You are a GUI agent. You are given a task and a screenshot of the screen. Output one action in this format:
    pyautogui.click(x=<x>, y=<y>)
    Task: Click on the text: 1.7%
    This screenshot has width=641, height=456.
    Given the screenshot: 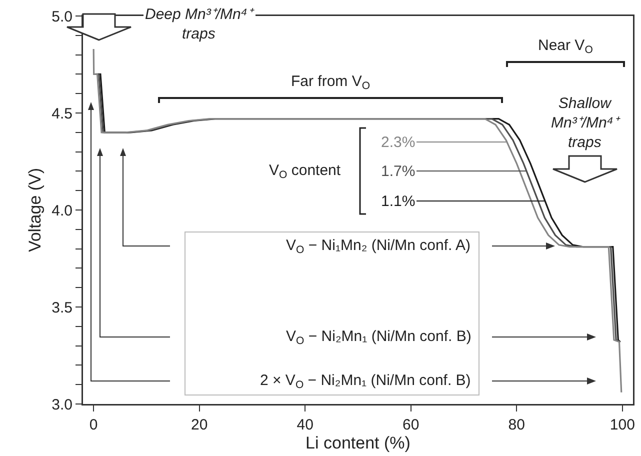 What is the action you would take?
    pyautogui.click(x=398, y=171)
    